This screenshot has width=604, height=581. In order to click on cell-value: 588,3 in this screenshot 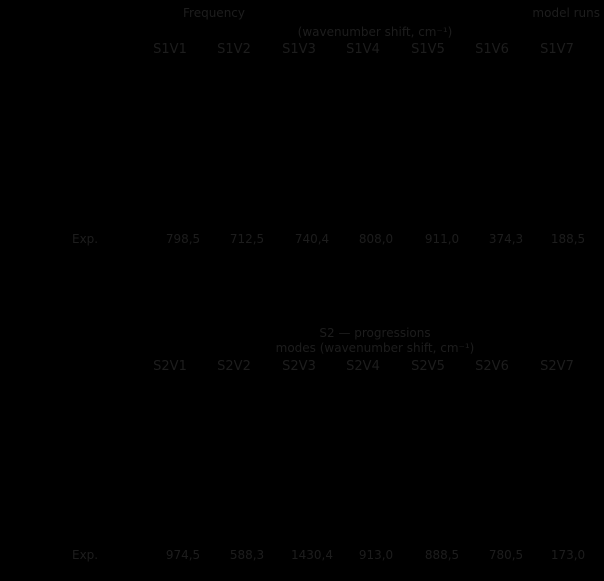, I will do `click(247, 555)`.